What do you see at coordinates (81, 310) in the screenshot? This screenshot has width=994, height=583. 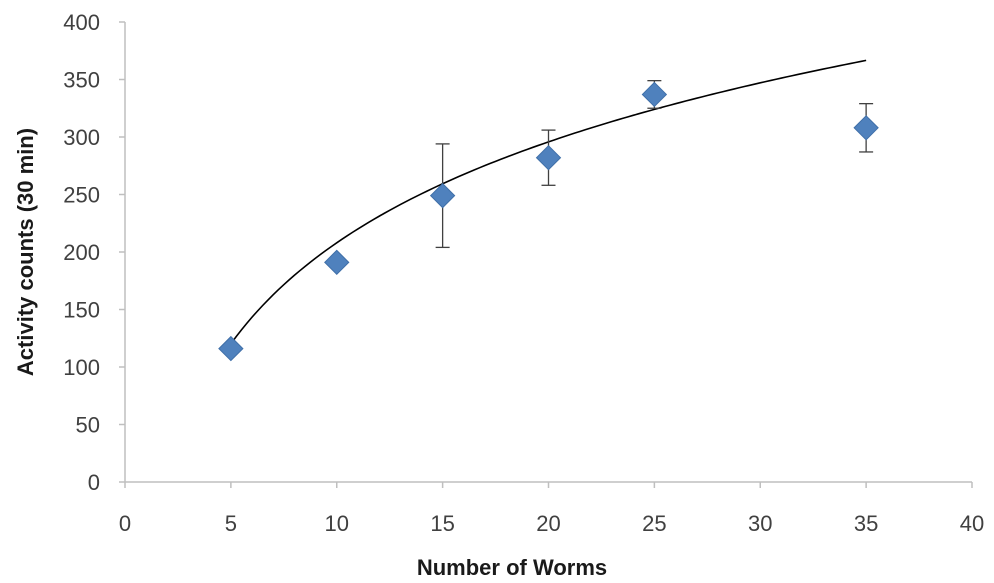 I see `y-tick-label: 150` at bounding box center [81, 310].